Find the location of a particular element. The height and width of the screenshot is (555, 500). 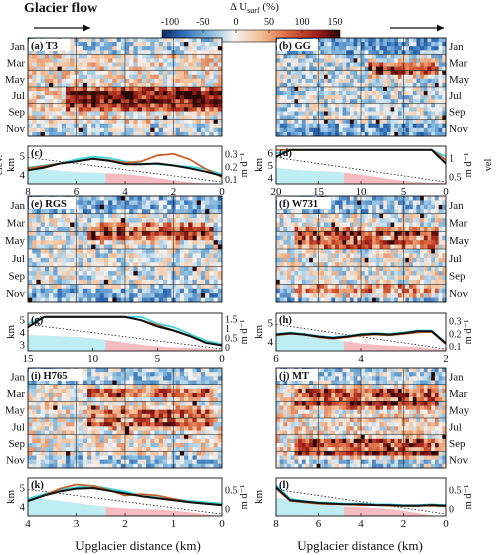

series-line-black is located at coordinates (361, 337).